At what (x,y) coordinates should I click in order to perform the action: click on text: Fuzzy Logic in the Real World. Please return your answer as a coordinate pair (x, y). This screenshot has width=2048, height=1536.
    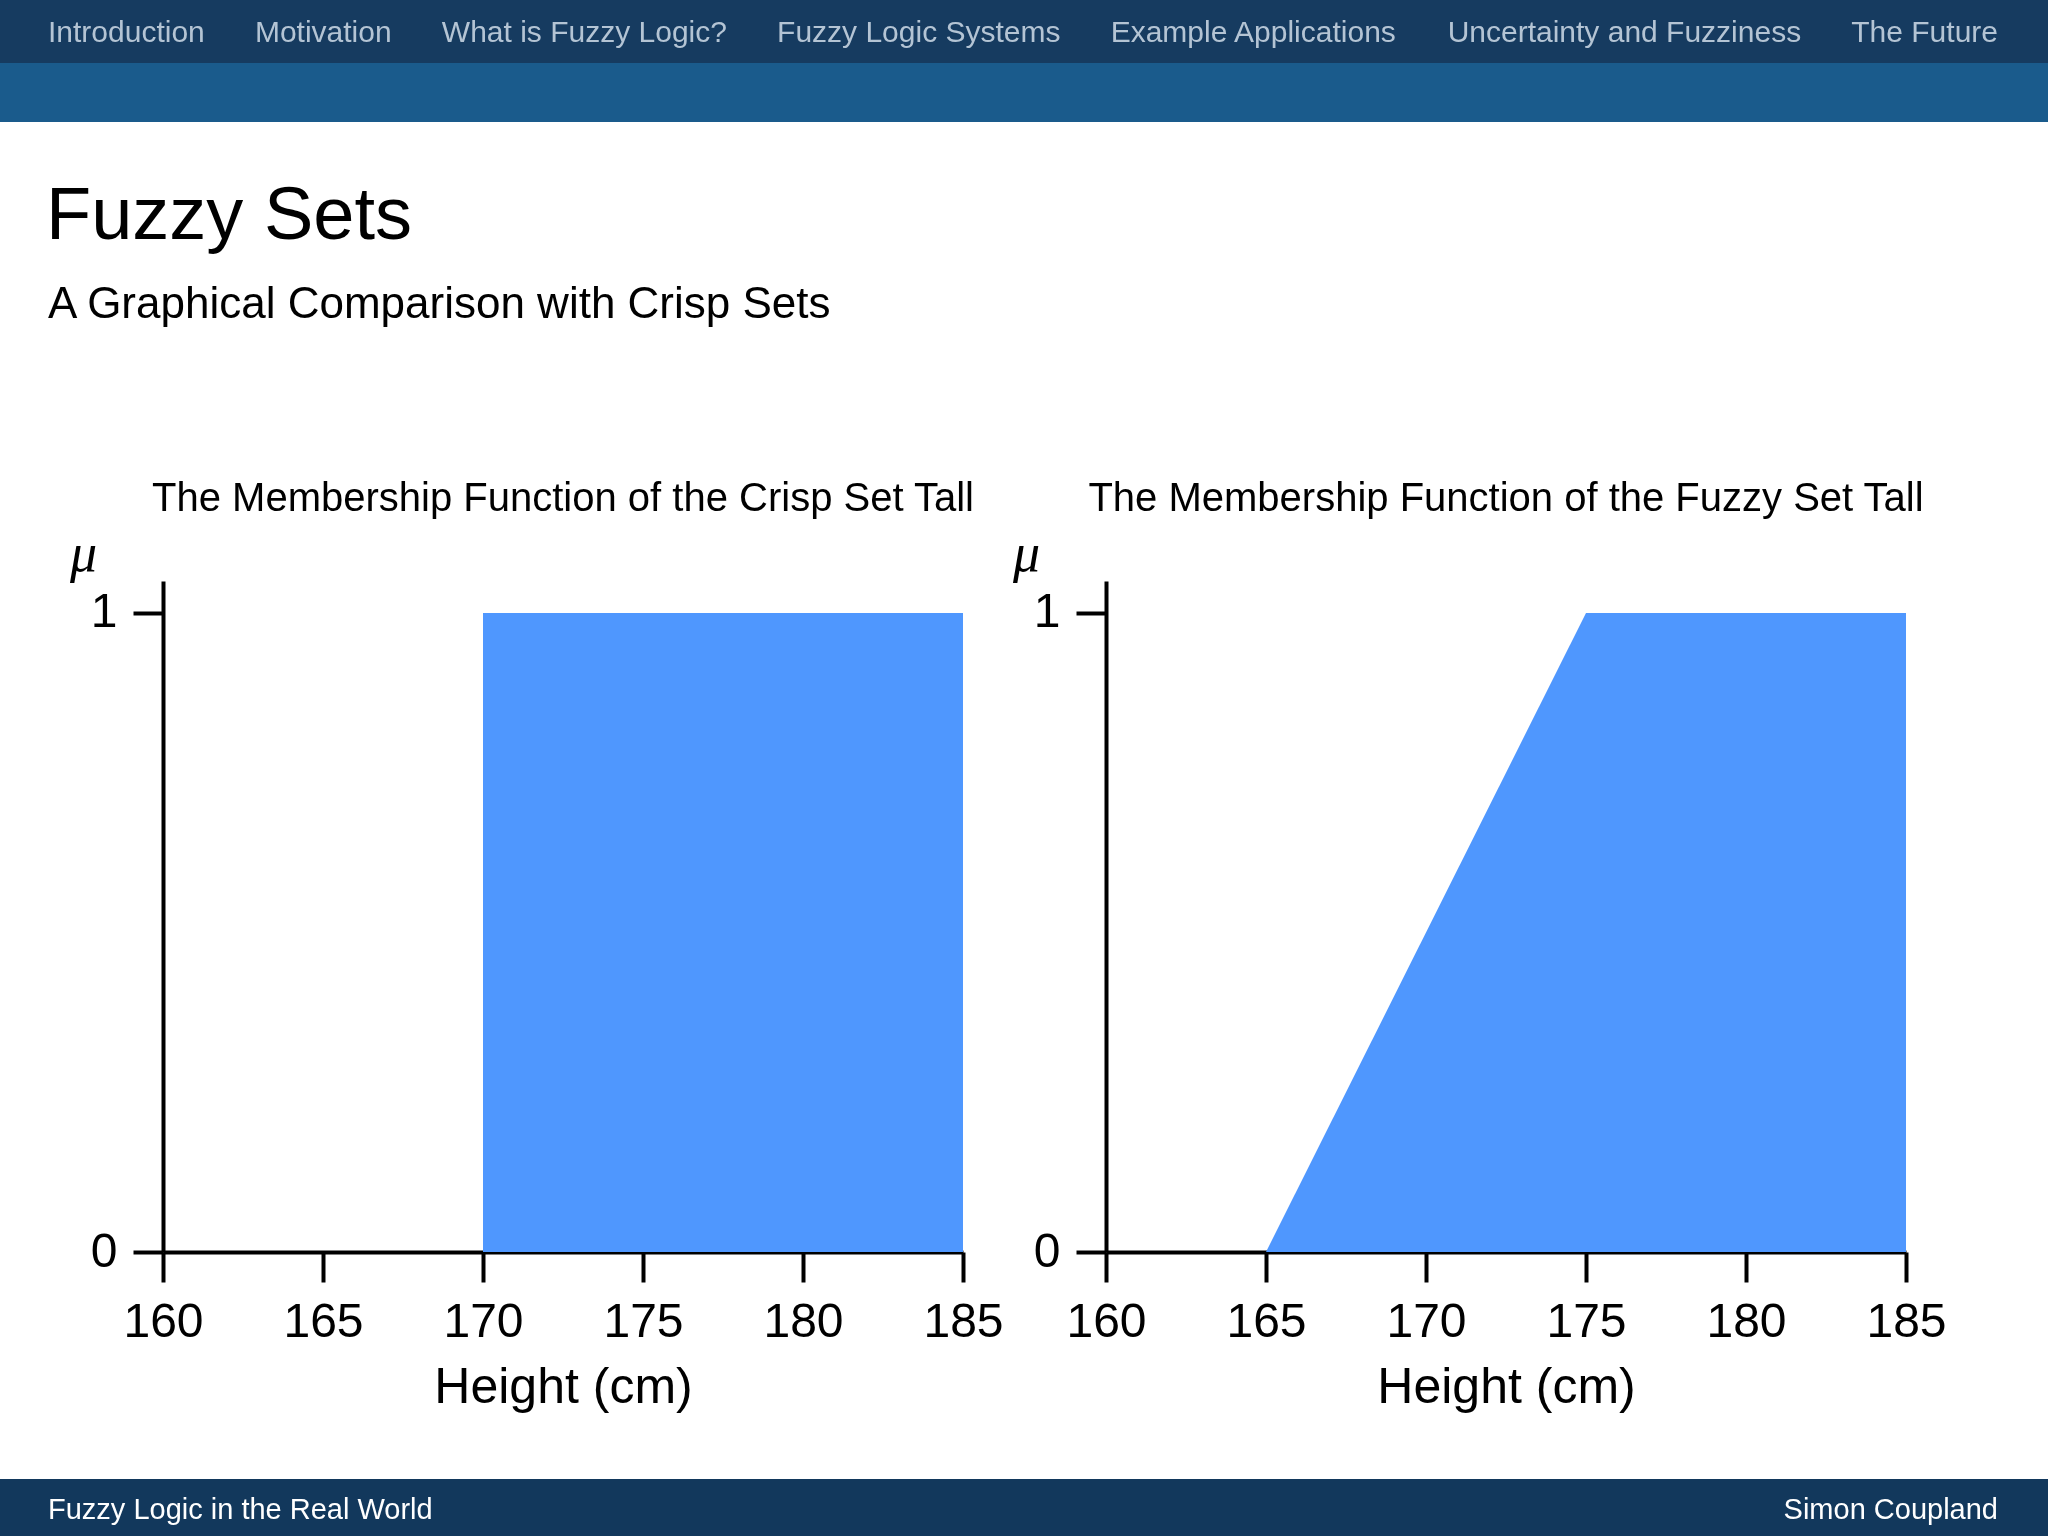
    Looking at the image, I should click on (240, 1509).